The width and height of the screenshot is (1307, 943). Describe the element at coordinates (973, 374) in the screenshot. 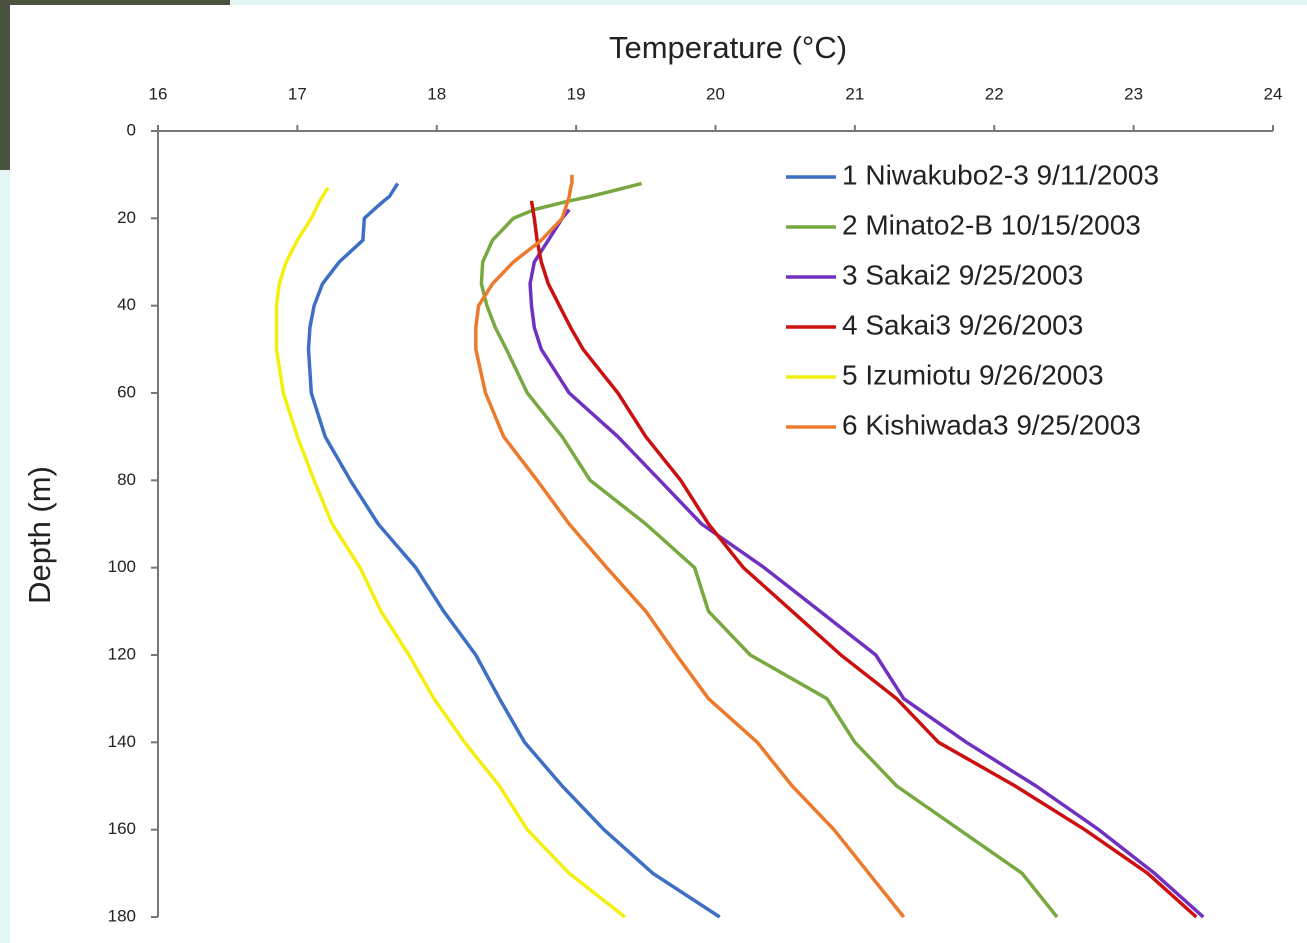

I see `legend-label: 5 Izumiotu 9/26/2003` at that location.